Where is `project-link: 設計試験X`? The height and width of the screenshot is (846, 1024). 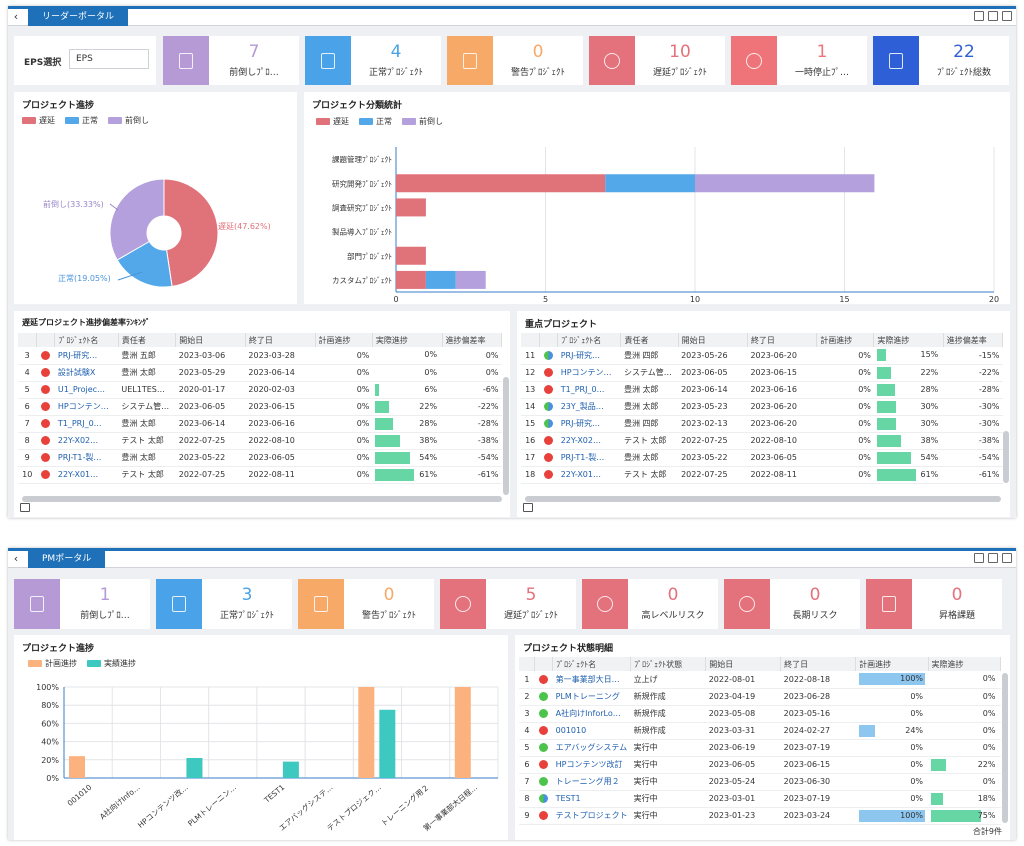
project-link: 設計試験X is located at coordinates (86, 373).